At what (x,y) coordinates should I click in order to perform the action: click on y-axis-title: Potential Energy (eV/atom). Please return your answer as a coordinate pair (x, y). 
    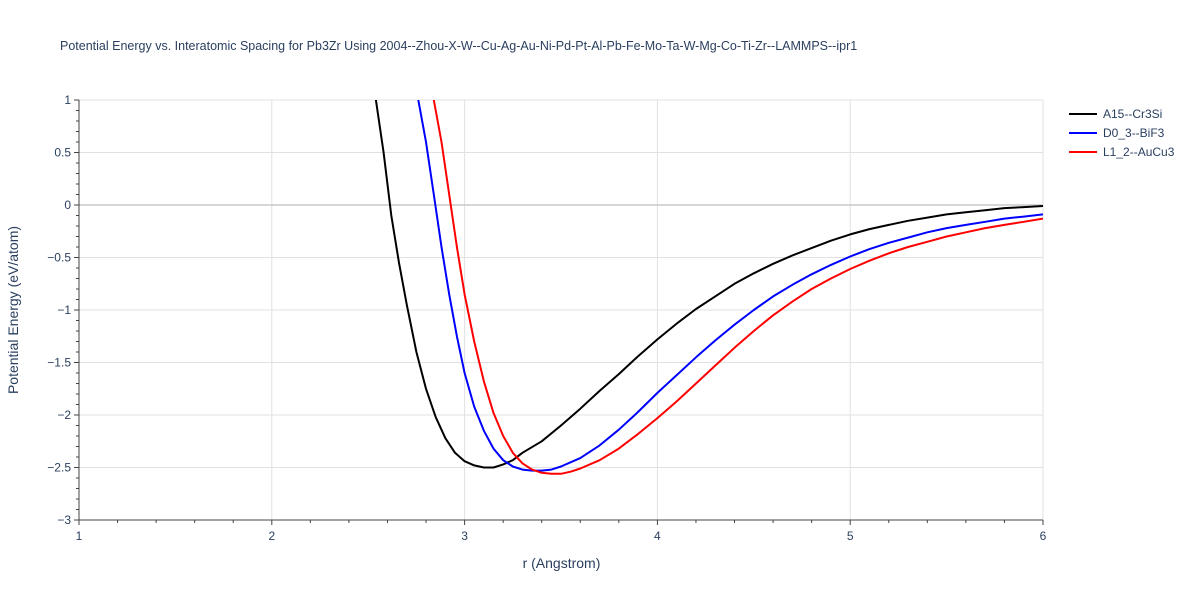
    Looking at the image, I should click on (13, 310).